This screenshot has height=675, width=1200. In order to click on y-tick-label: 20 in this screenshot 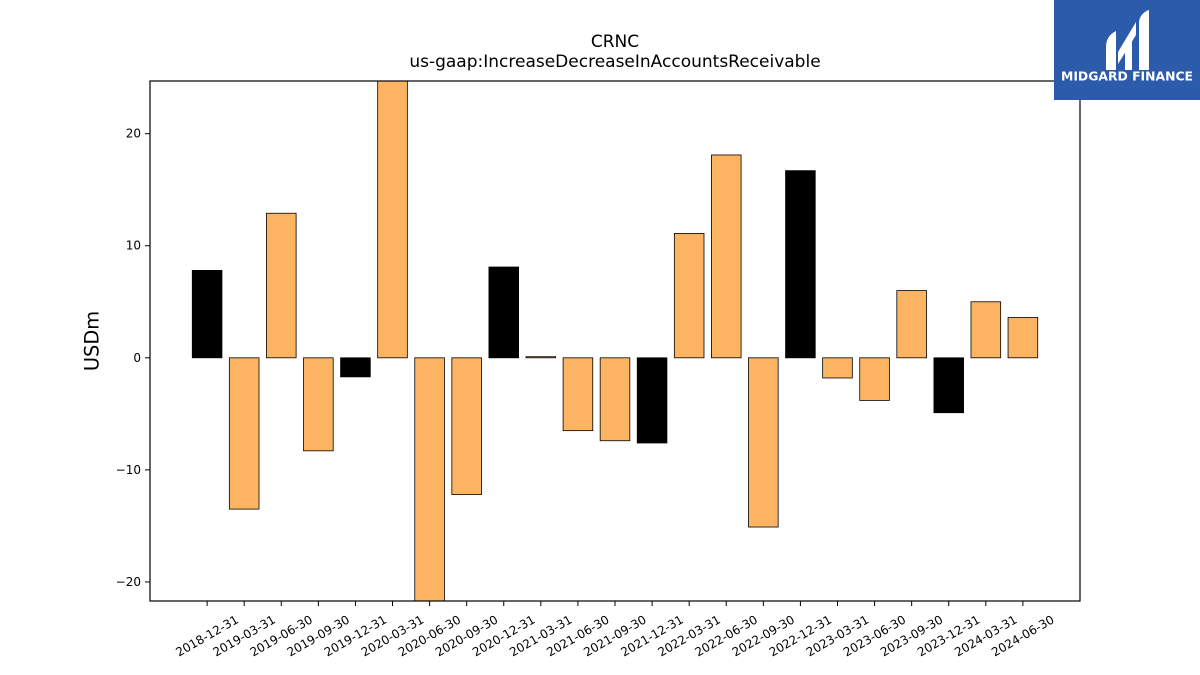, I will do `click(133, 134)`.